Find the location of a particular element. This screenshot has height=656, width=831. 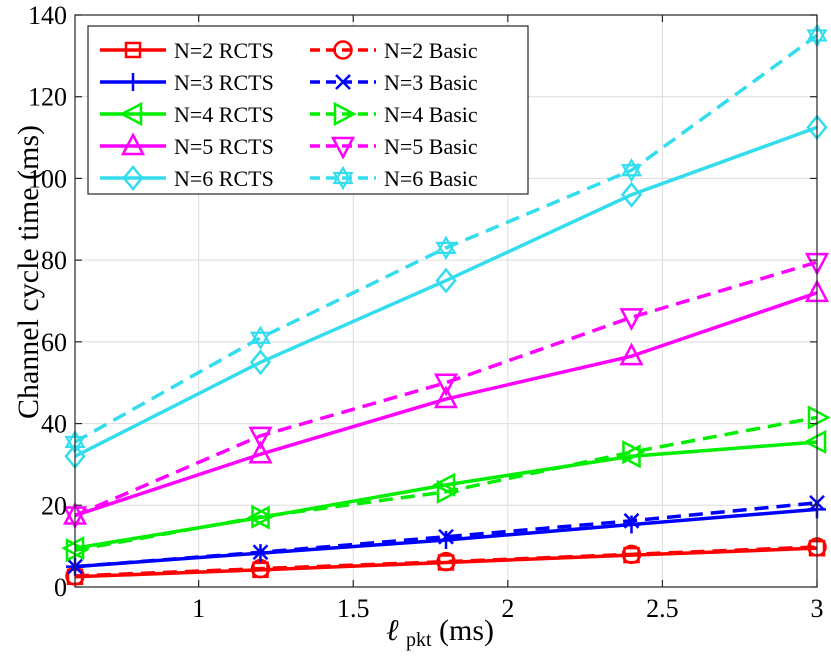

legend-box is located at coordinates (308, 110).